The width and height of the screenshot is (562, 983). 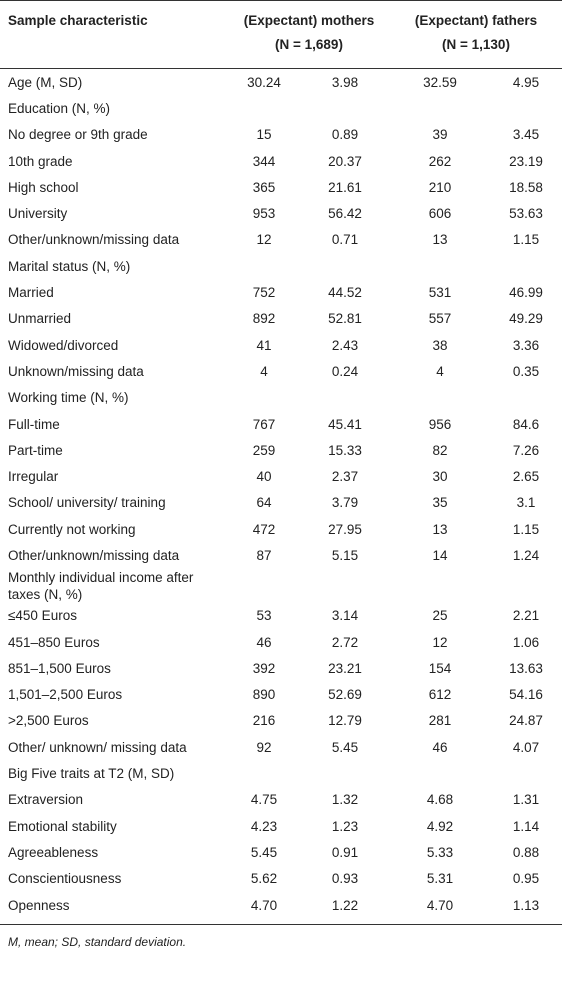 I want to click on cell: 1.15, so click(x=526, y=240).